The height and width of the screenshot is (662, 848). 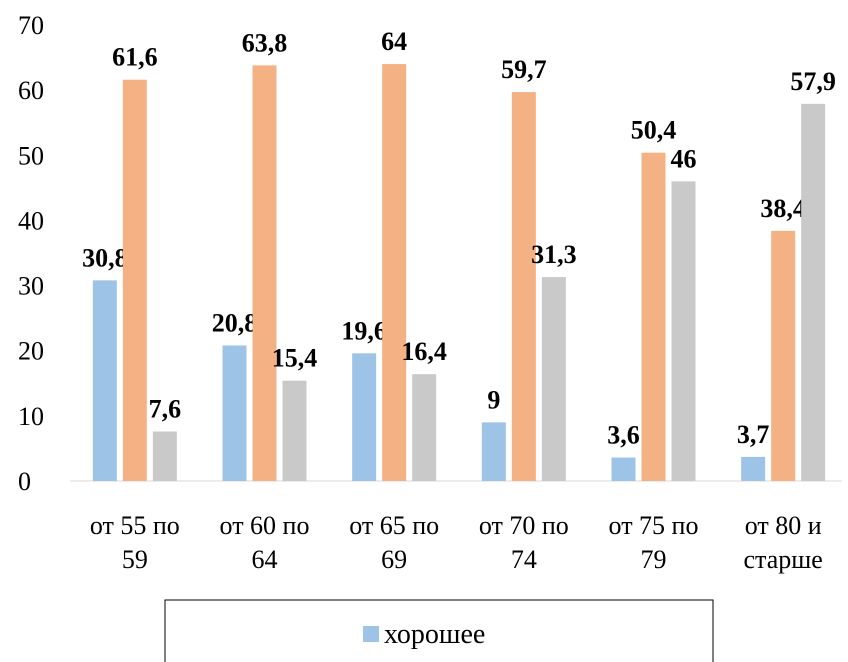 I want to click on x-tick-label: 64, so click(x=265, y=559).